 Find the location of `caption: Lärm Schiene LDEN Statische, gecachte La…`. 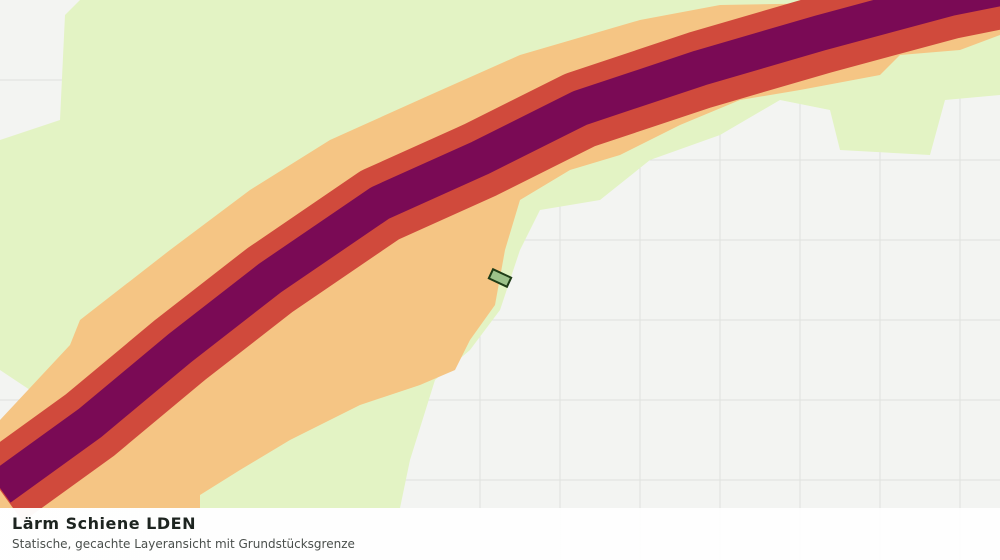

caption: Lärm Schiene LDEN Statische, gecachte La… is located at coordinates (500, 534).